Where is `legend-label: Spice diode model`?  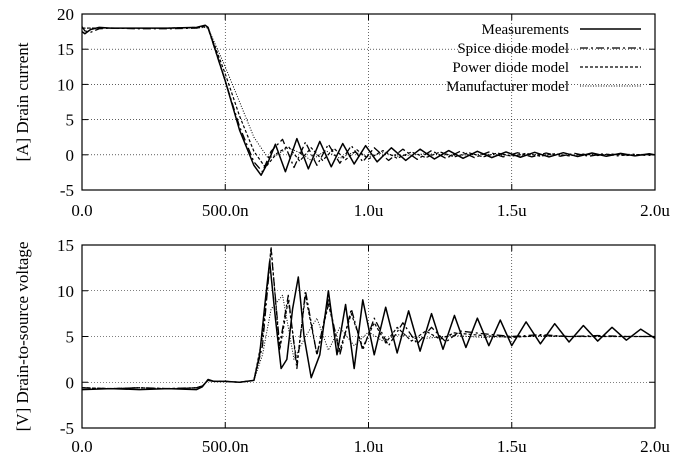 legend-label: Spice diode model is located at coordinates (513, 49).